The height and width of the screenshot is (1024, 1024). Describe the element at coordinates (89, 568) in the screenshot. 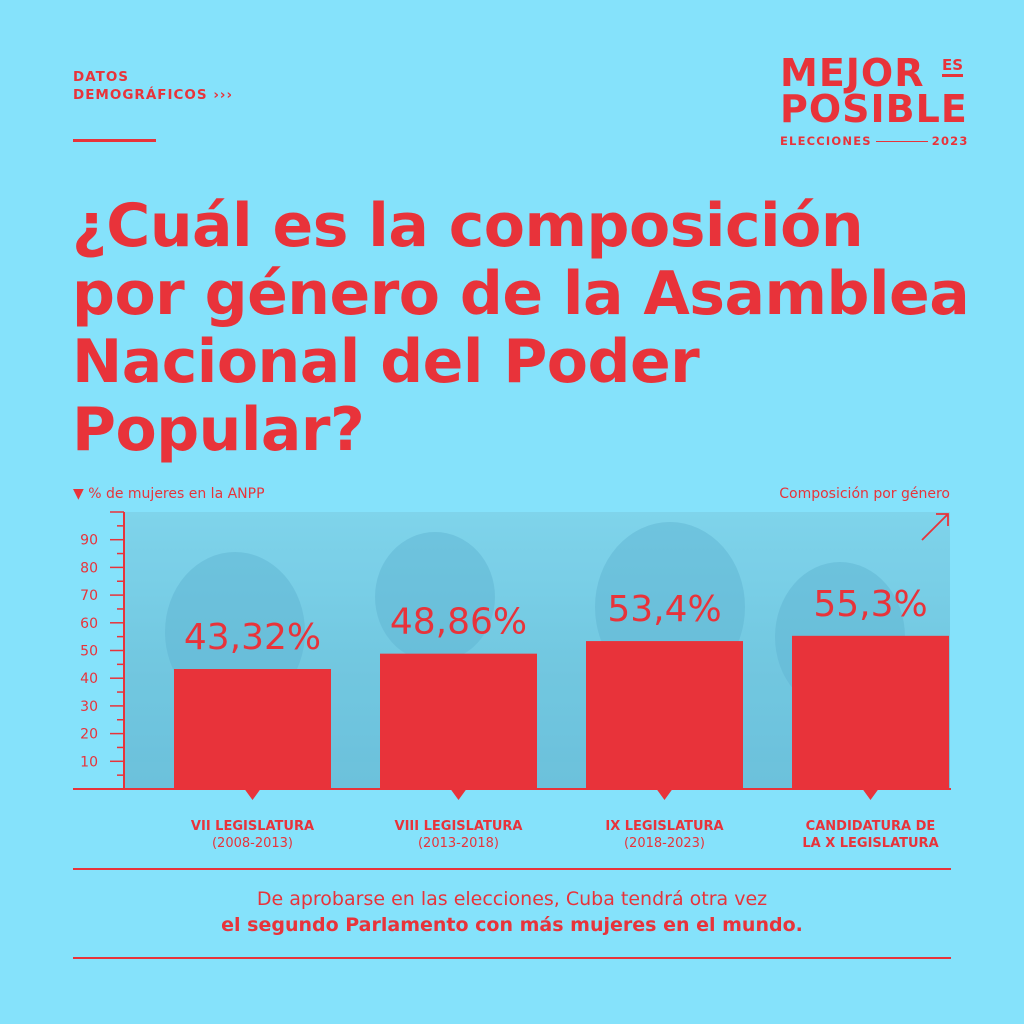

I see `y-tick-label: 80` at that location.